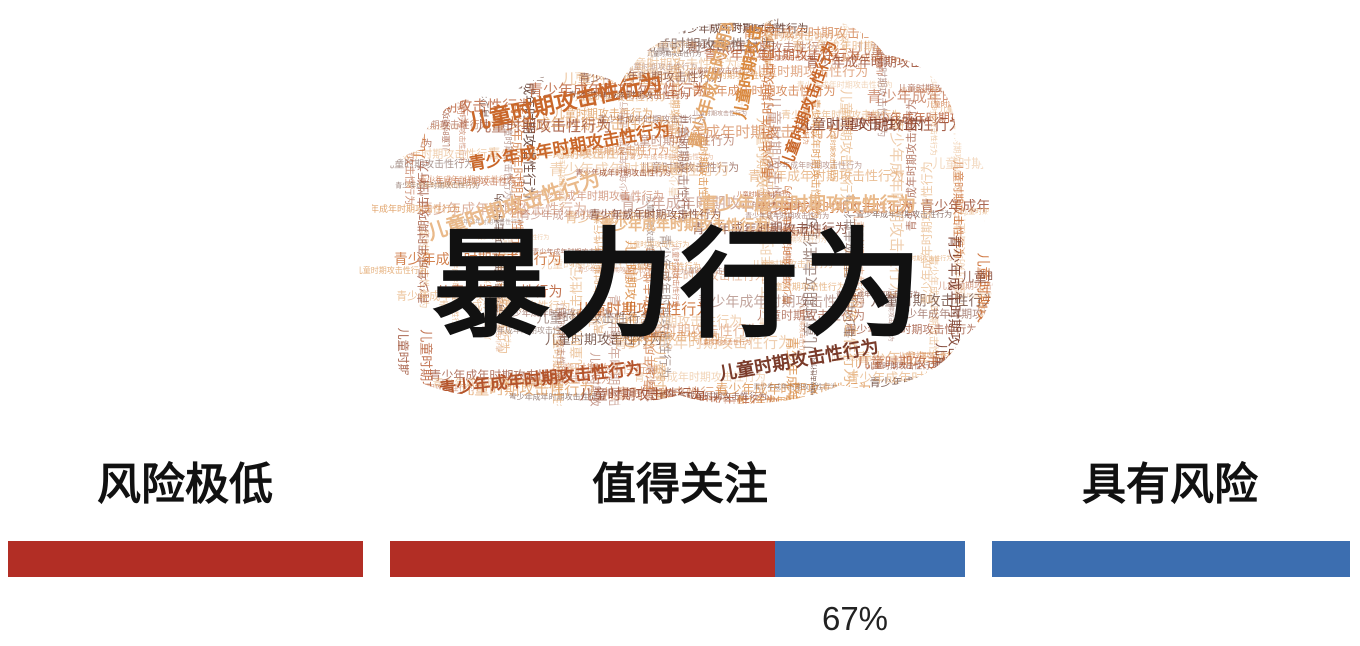  Describe the element at coordinates (677, 559) in the screenshot. I see `bar-worth-attention` at that location.